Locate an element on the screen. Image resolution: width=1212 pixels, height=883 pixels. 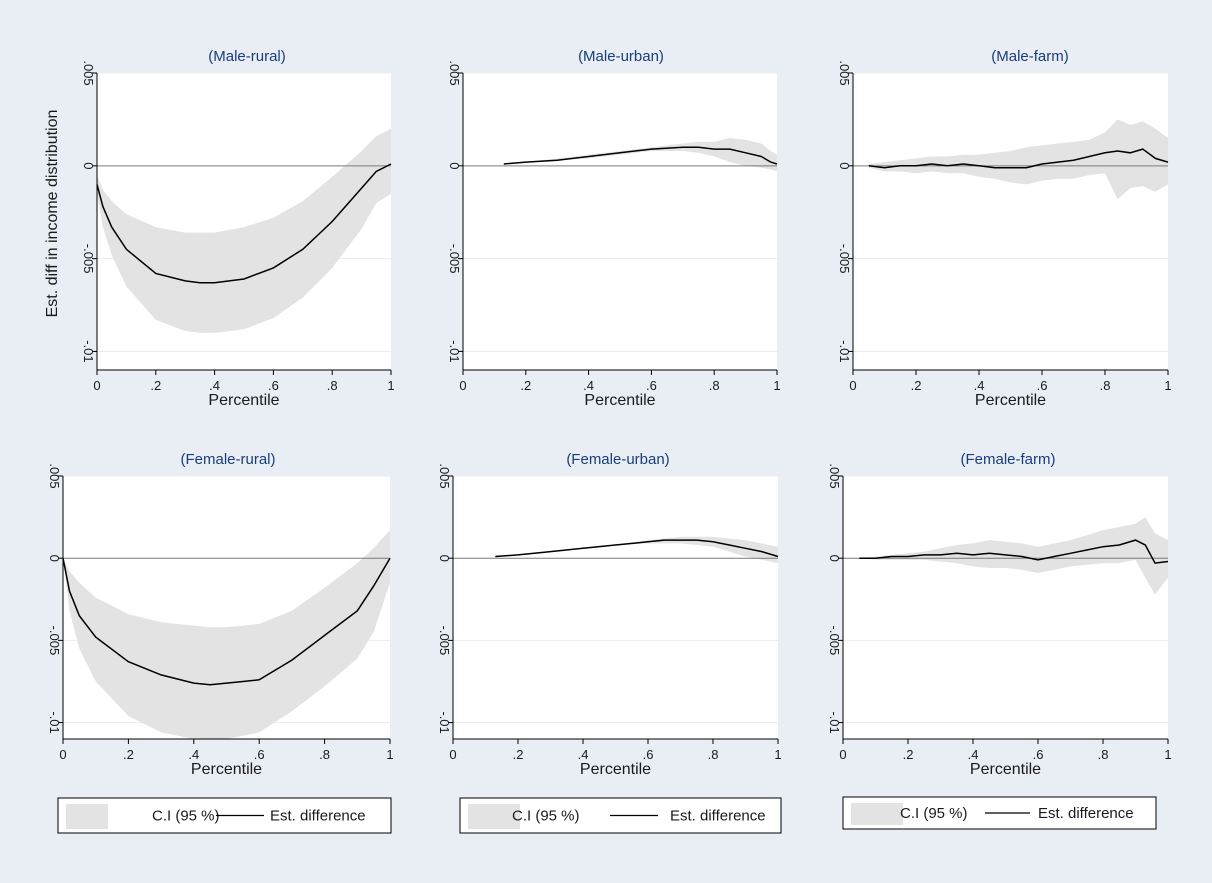
panel-title: (Female-urban) is located at coordinates (617, 459).